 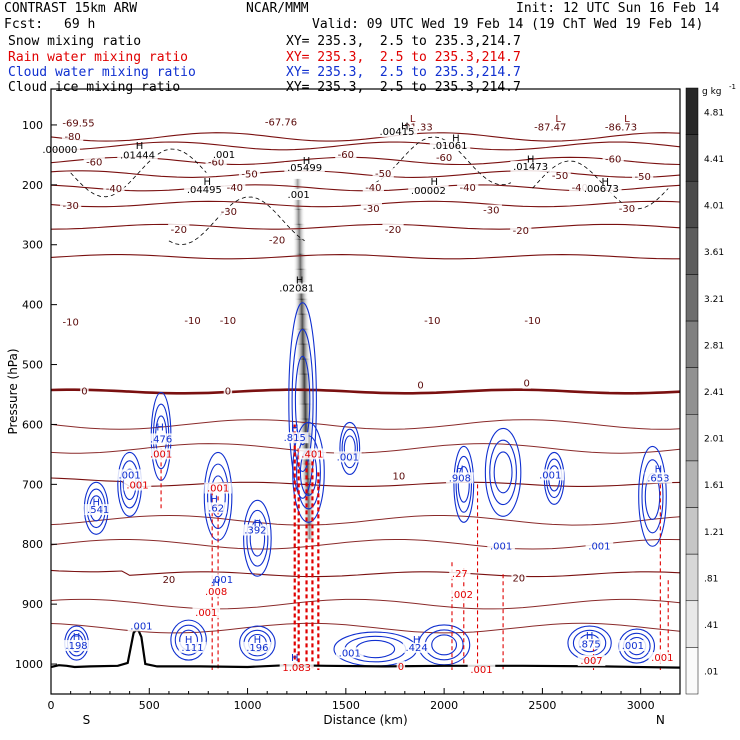 I want to click on x-tick-label: 0, so click(x=51, y=705).